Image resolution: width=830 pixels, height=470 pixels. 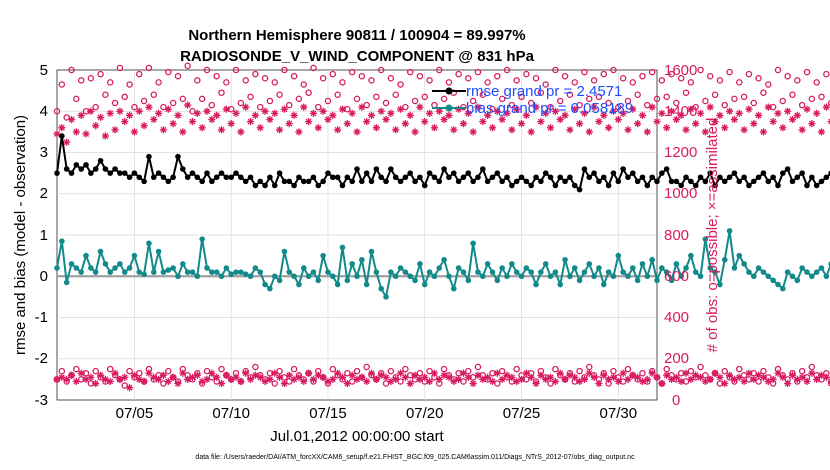 I want to click on y-right-tick-label: 1400, so click(x=680, y=111).